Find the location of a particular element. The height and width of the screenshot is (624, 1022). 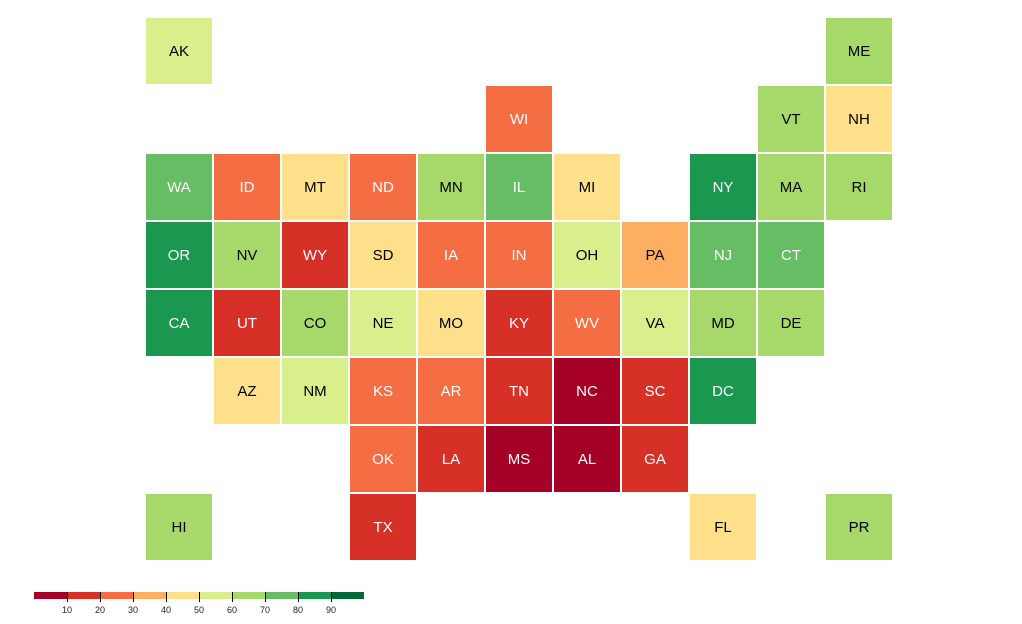

state-tile-wa: WA is located at coordinates (179, 187).